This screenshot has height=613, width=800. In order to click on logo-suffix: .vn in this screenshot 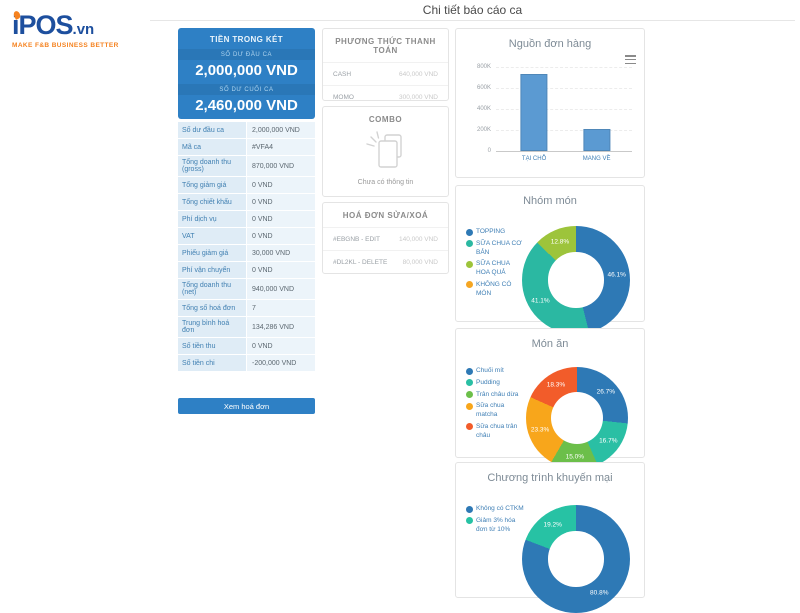, I will do `click(83, 29)`.